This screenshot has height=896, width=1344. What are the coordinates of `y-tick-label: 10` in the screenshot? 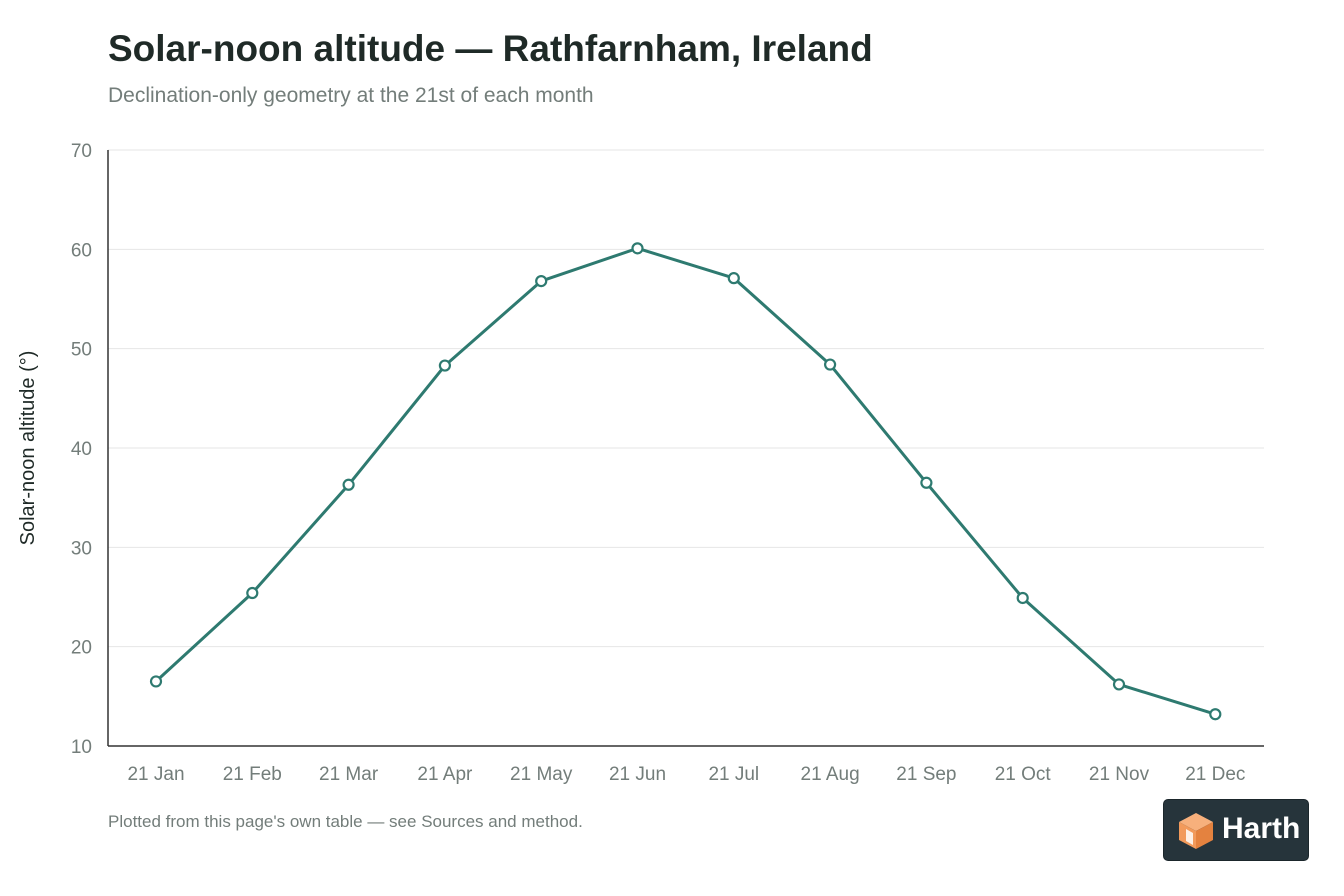 It's located at (81, 747).